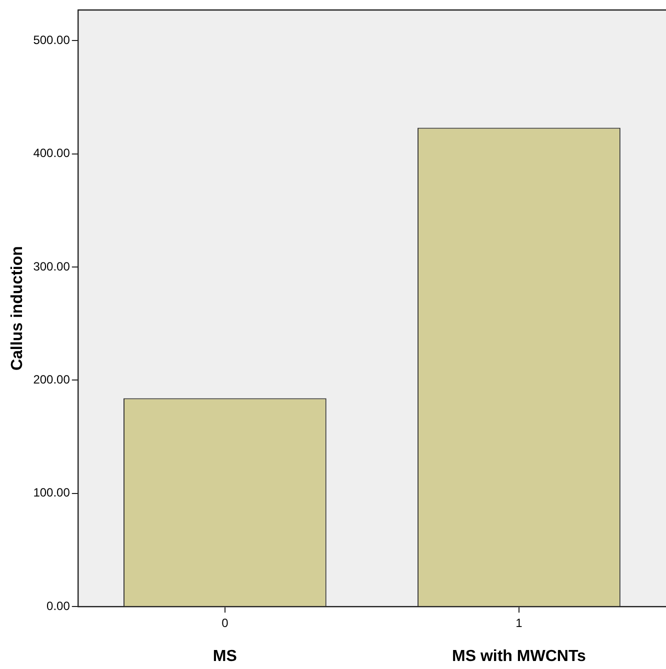 The height and width of the screenshot is (669, 666). What do you see at coordinates (225, 623) in the screenshot?
I see `x-tick-label: 0` at bounding box center [225, 623].